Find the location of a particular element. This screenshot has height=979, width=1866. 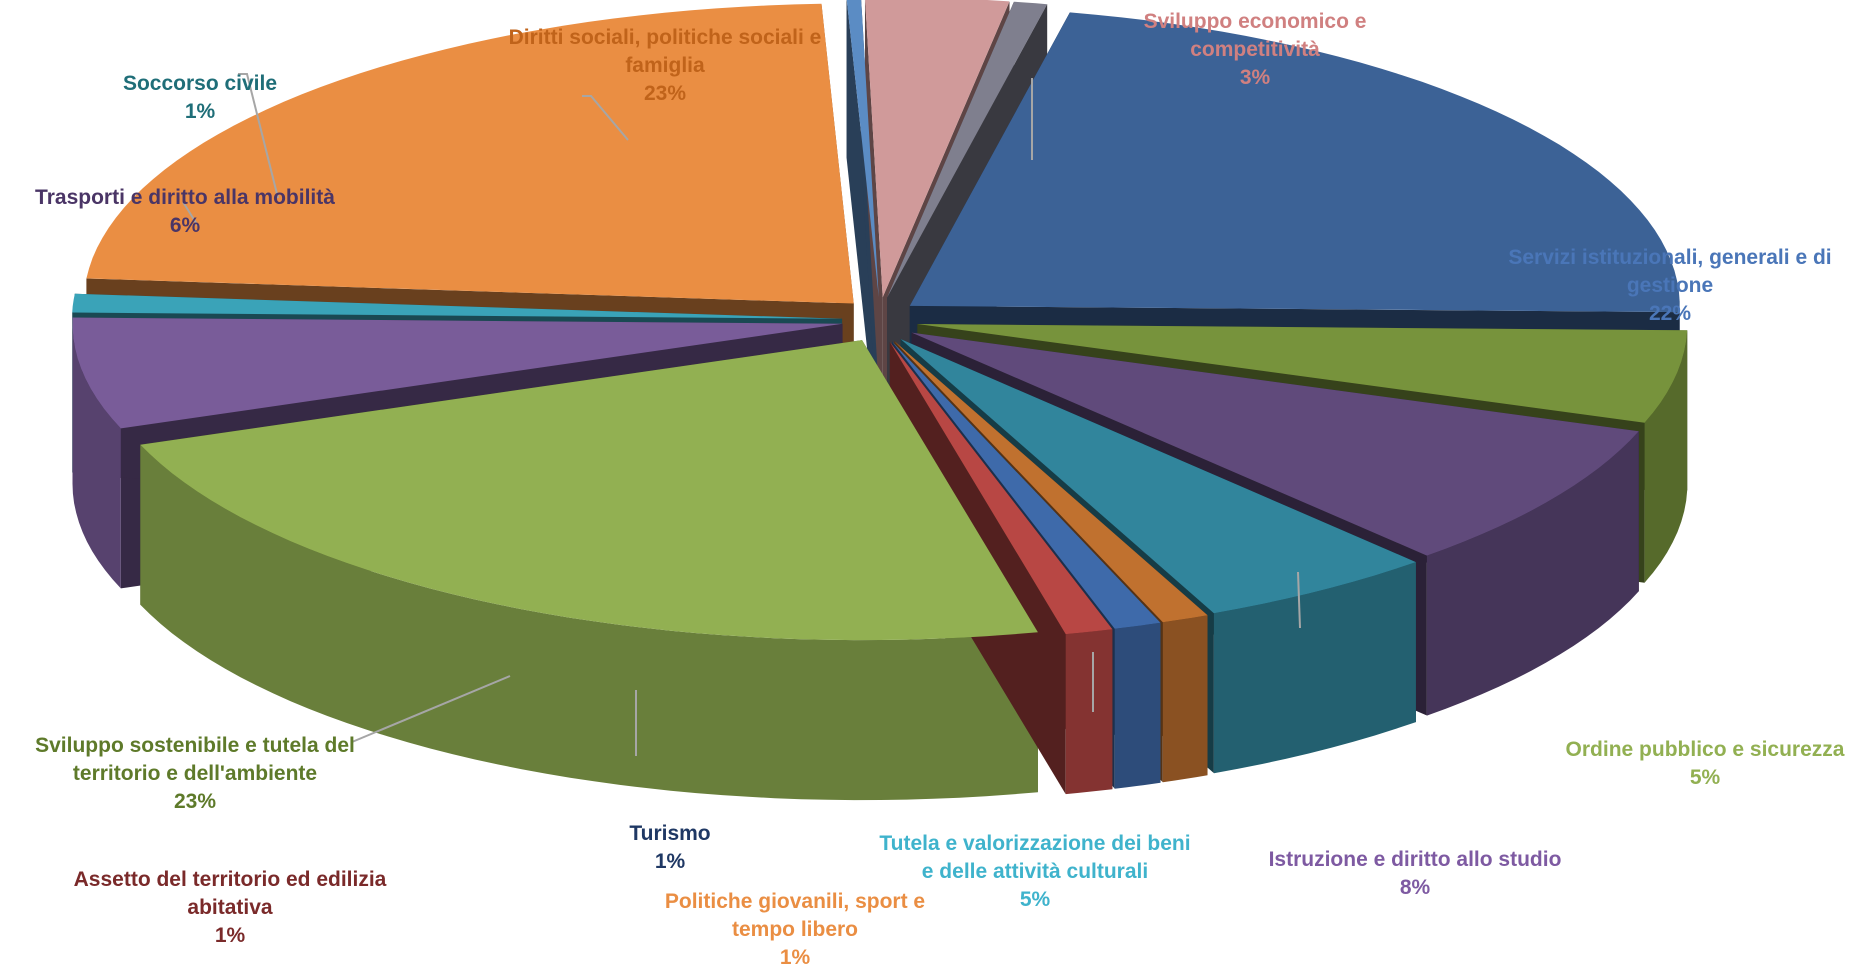

slice-top-sostenibile is located at coordinates (589, 490).